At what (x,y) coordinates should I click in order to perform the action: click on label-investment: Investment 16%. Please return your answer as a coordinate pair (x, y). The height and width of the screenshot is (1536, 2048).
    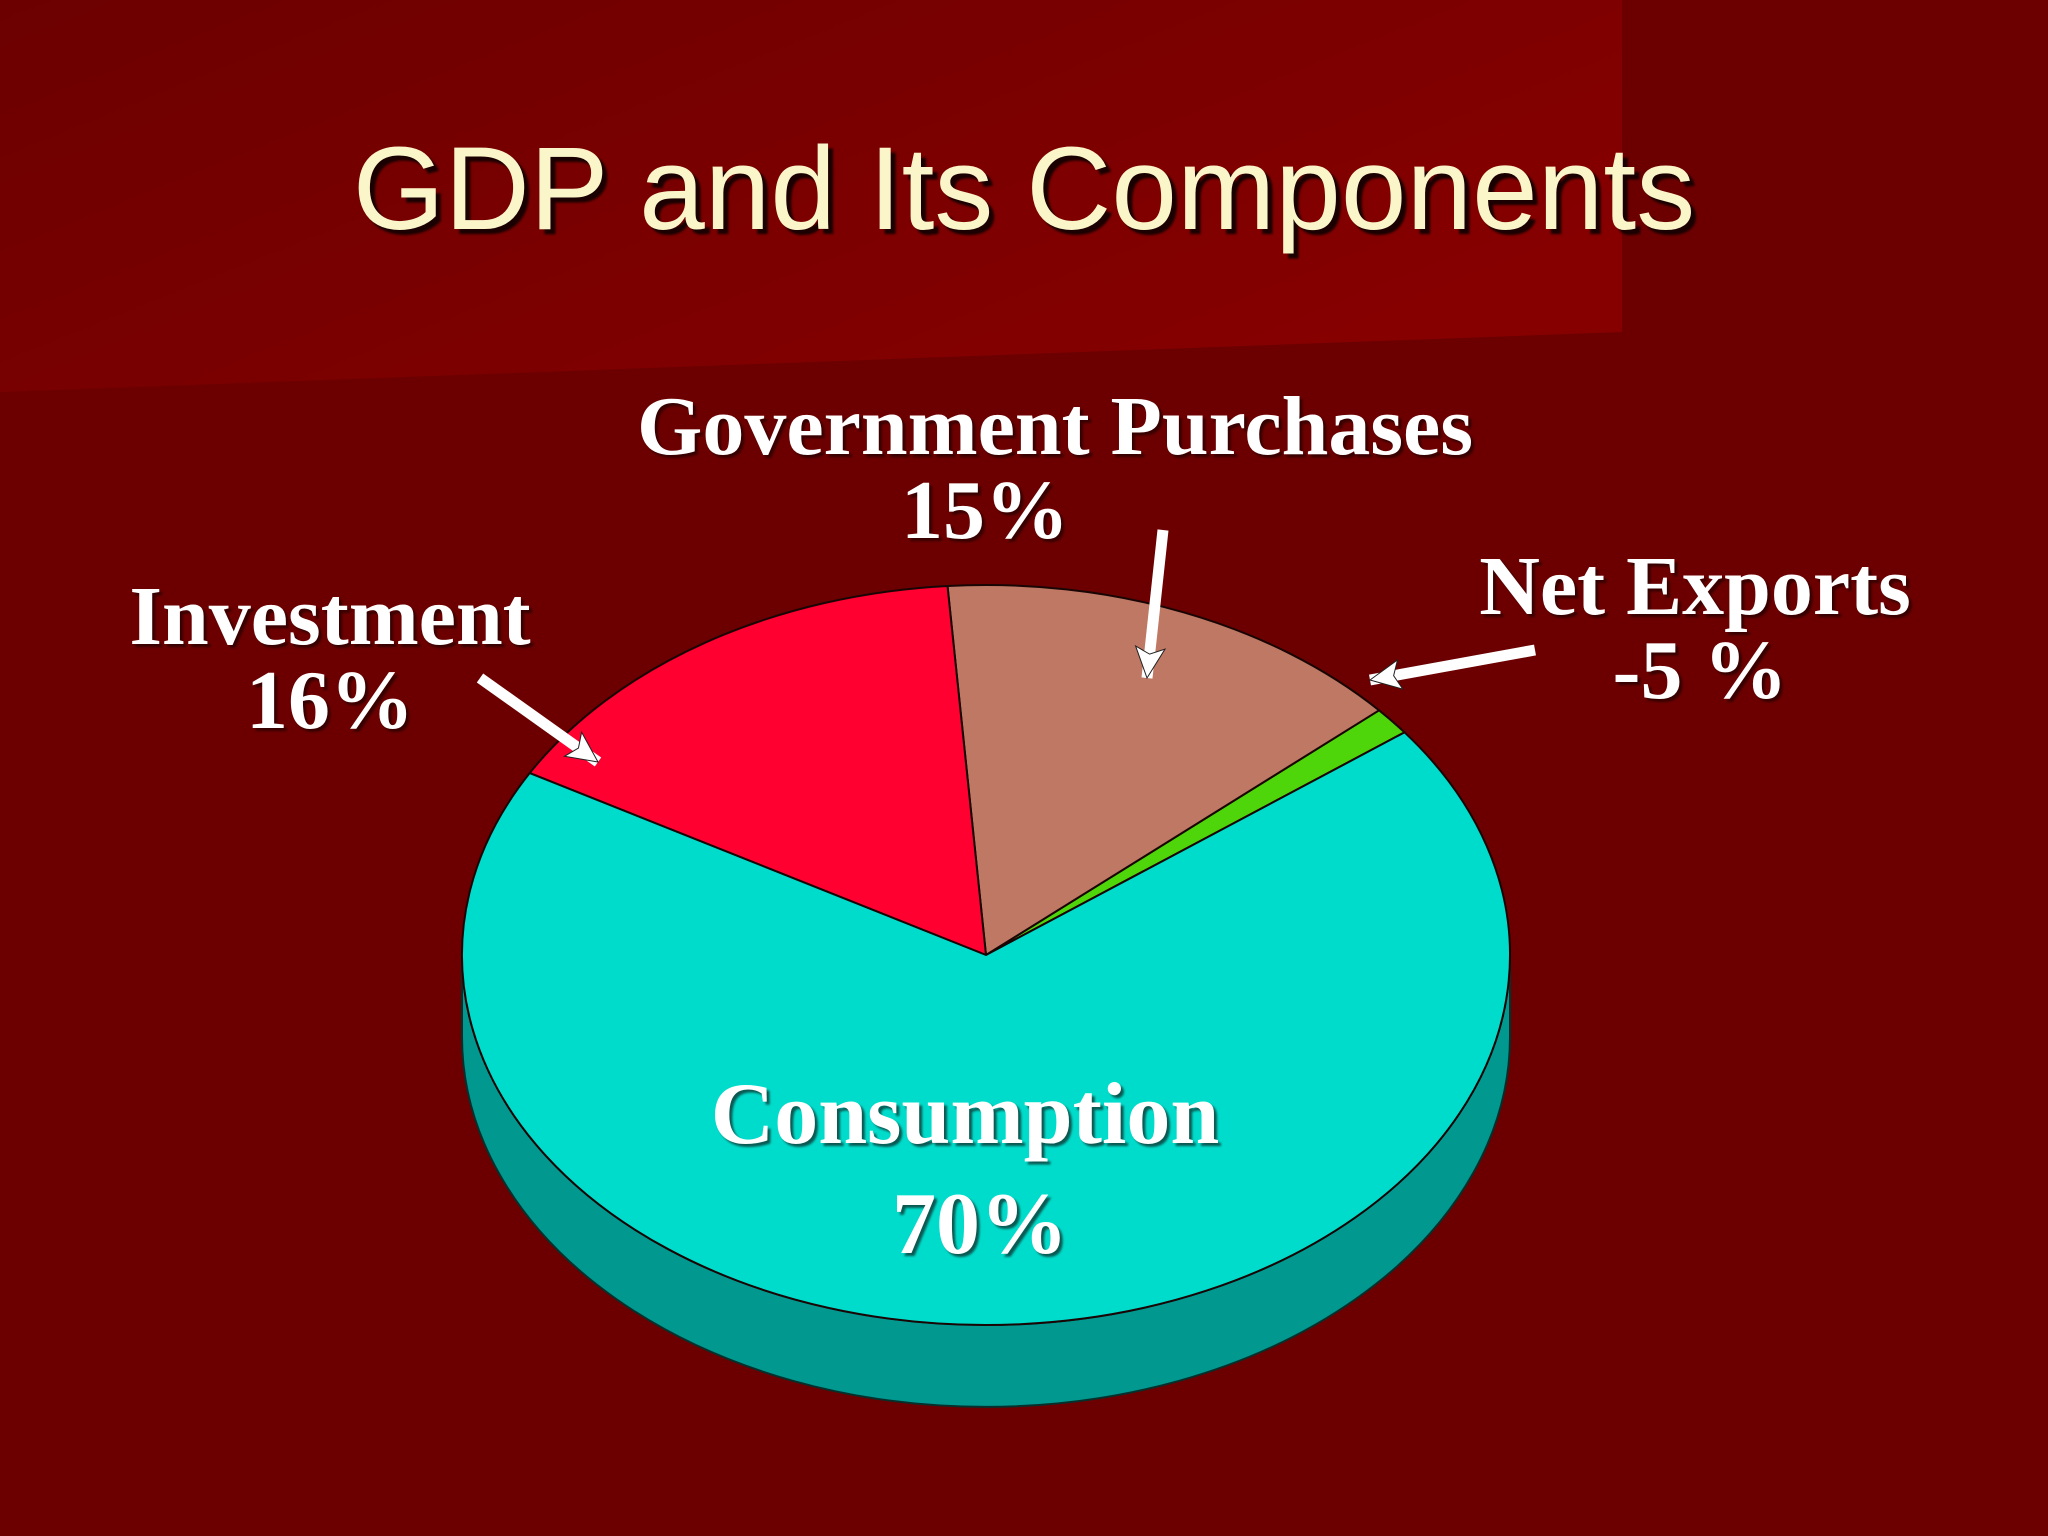
    Looking at the image, I should click on (330, 659).